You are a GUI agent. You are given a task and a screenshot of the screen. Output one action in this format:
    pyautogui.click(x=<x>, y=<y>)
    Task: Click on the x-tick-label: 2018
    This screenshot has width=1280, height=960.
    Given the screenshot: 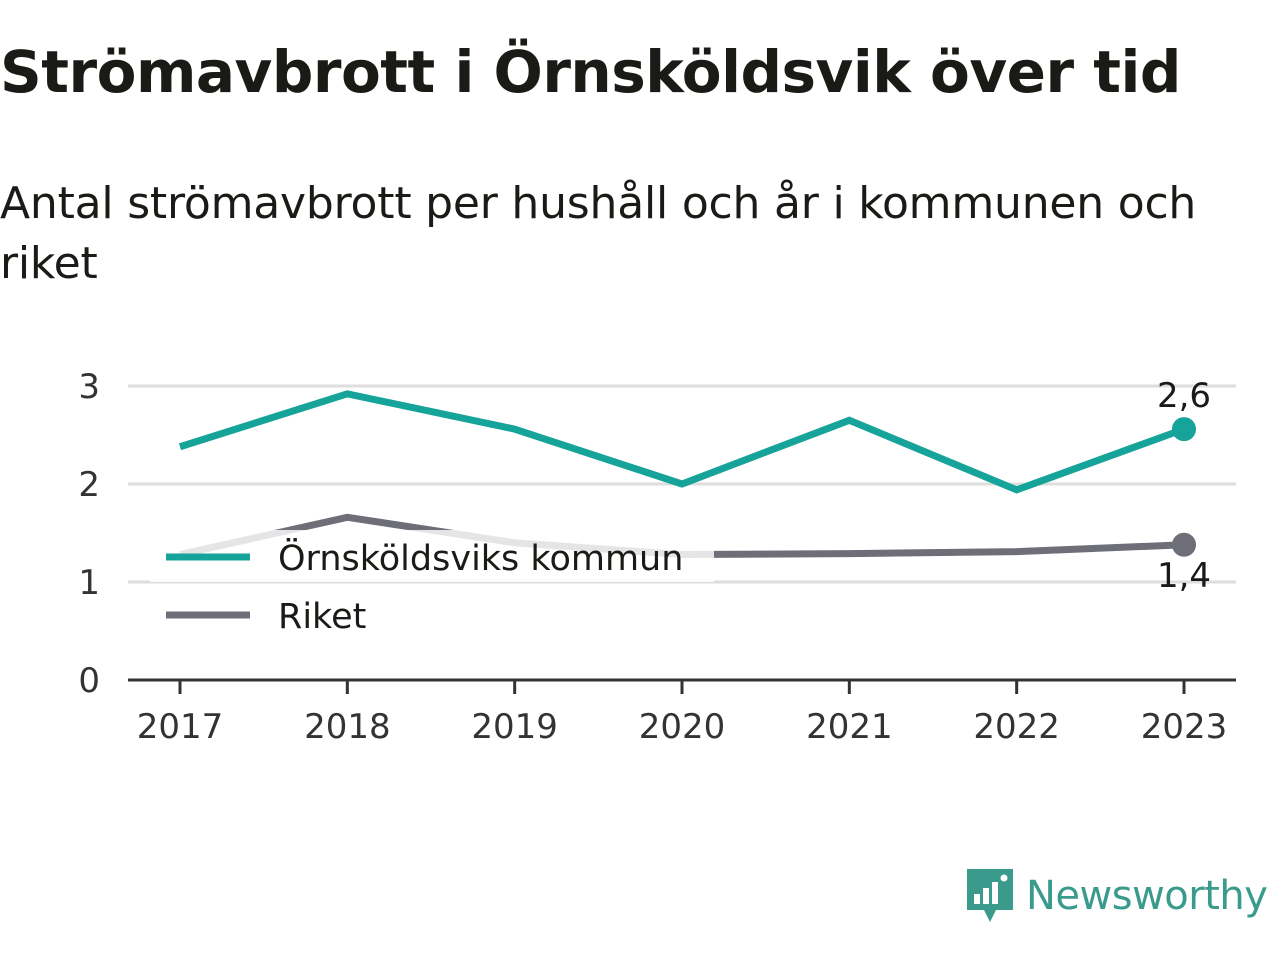 What is the action you would take?
    pyautogui.click(x=347, y=727)
    